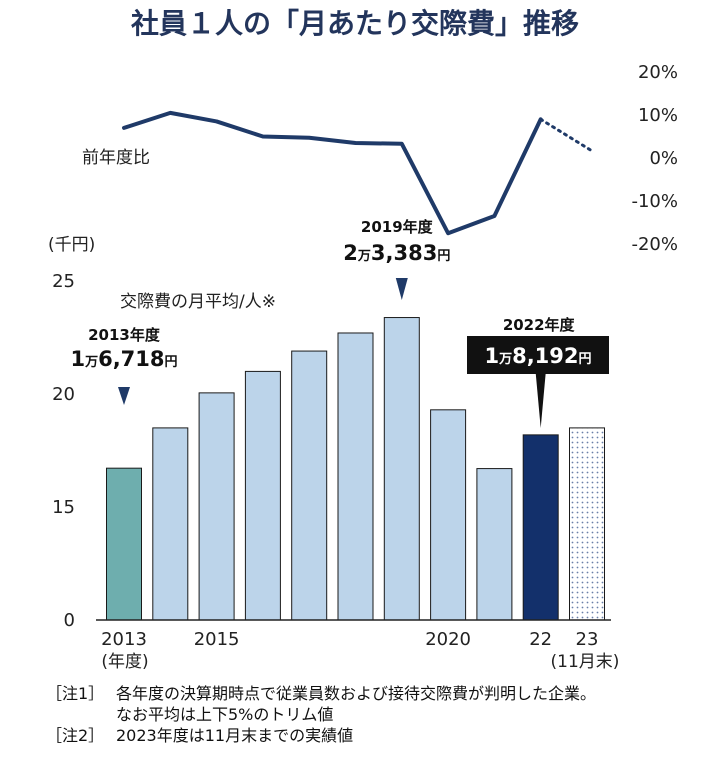 Image resolution: width=710 pixels, height=763 pixels. What do you see at coordinates (396, 253) in the screenshot?
I see `annotation-value: 2万3,383円` at bounding box center [396, 253].